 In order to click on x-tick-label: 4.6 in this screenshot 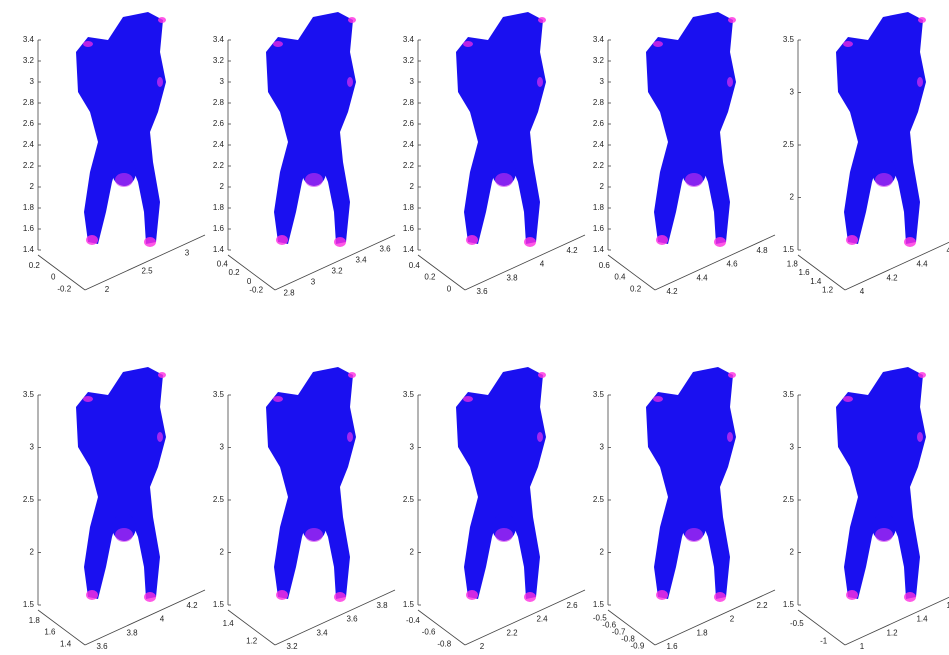, I will do `click(947, 250)`.